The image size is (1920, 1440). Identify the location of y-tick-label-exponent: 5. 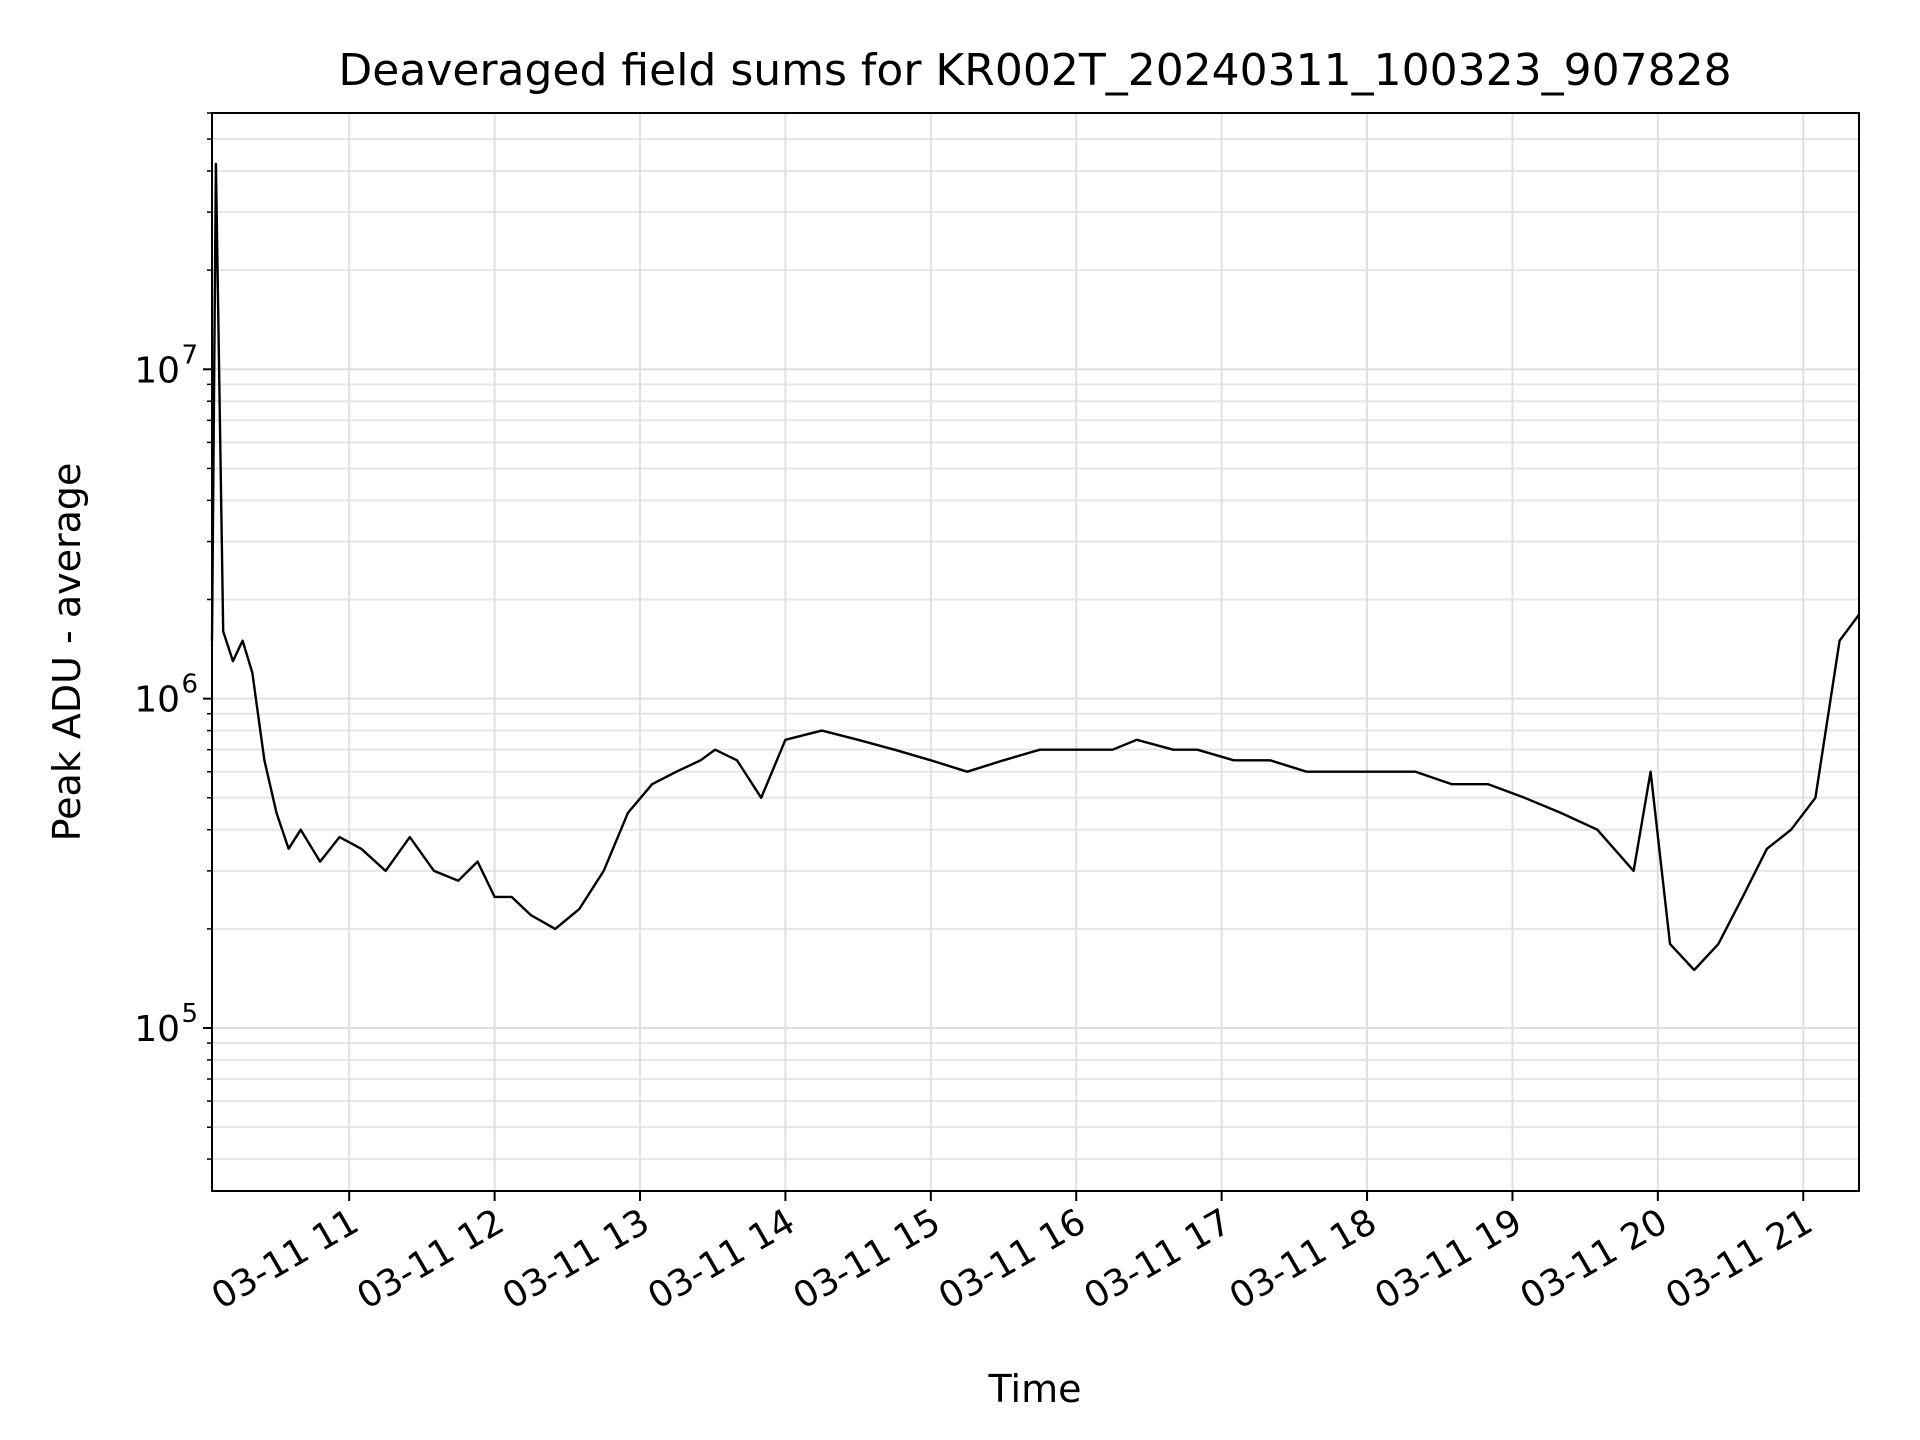
(189, 1014).